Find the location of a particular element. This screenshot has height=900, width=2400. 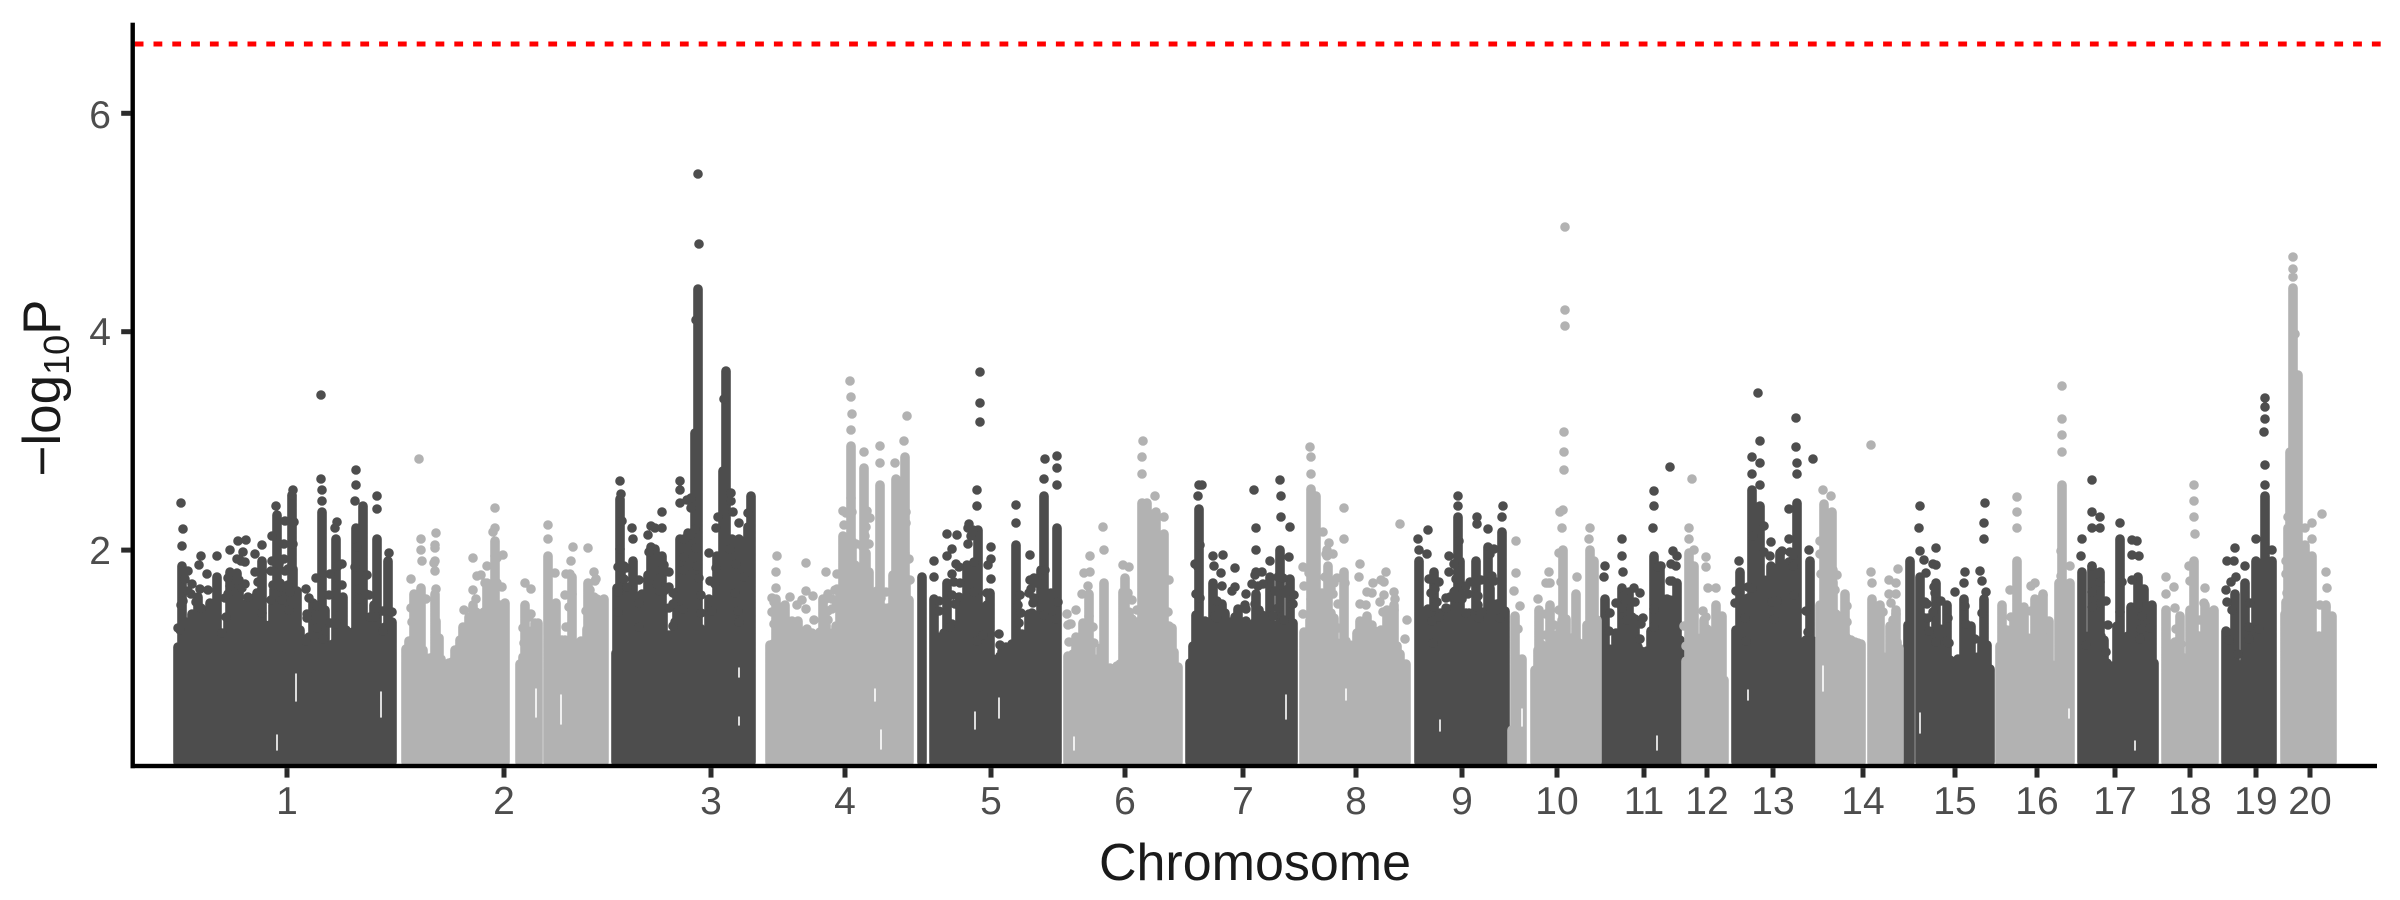

svg-text: 19 is located at coordinates (2255, 801).